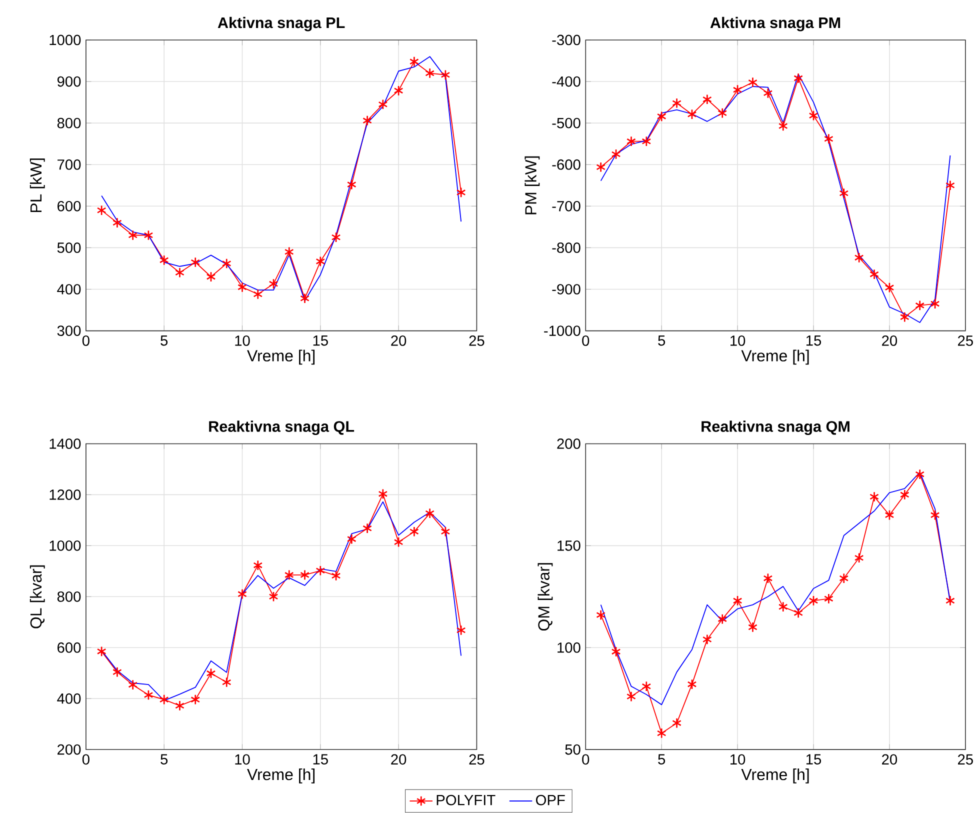 The image size is (978, 813). What do you see at coordinates (37, 596) in the screenshot?
I see `y-axis-title: QL [kvar]` at bounding box center [37, 596].